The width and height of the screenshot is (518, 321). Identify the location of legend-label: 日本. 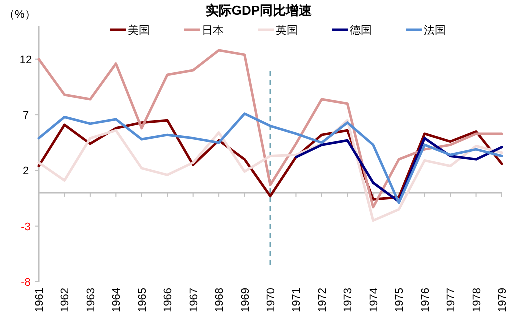
(213, 30).